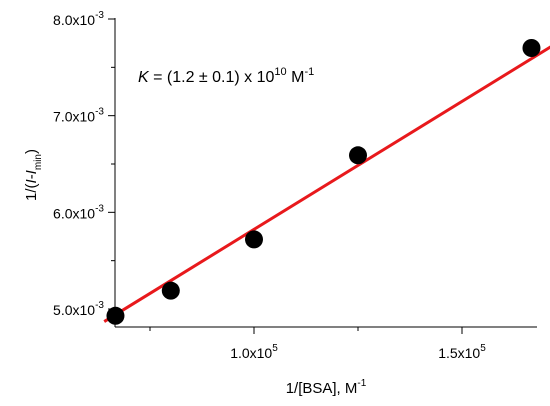  Describe the element at coordinates (111, 164) in the screenshot. I see `y-ticks` at that location.